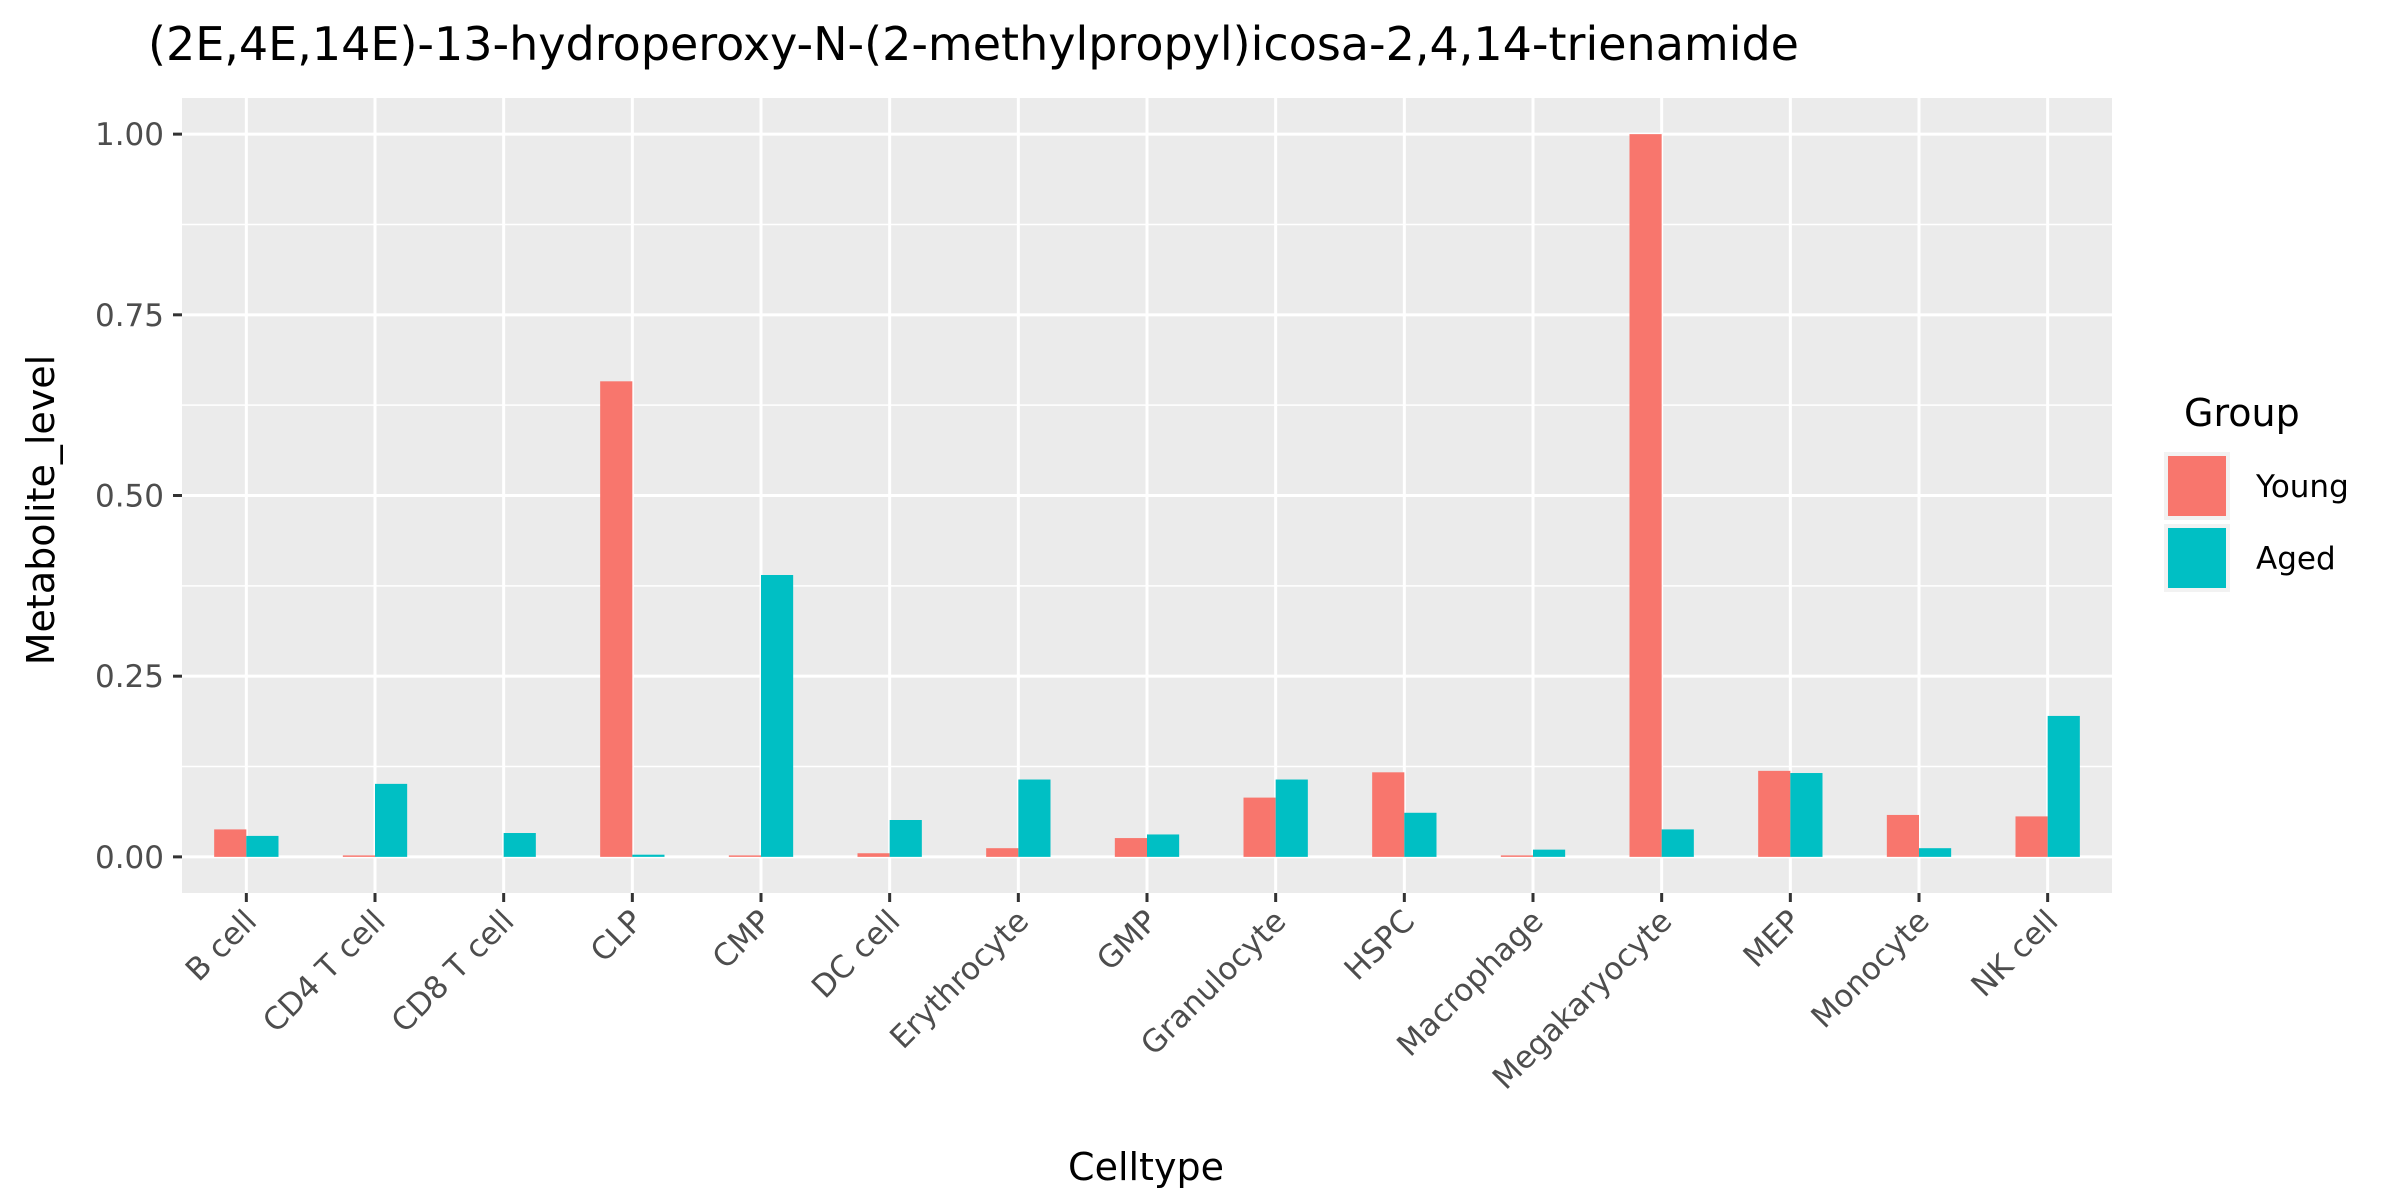 The image size is (2400, 1200). I want to click on bar-young-b-cell, so click(230, 843).